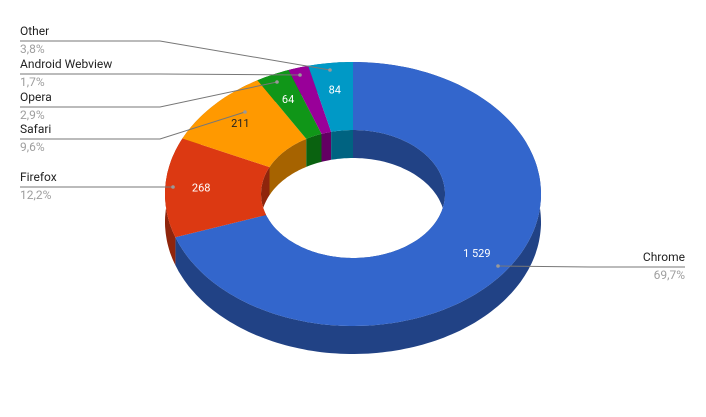 Image resolution: width=706 pixels, height=417 pixels. I want to click on data-label: 84, so click(335, 90).